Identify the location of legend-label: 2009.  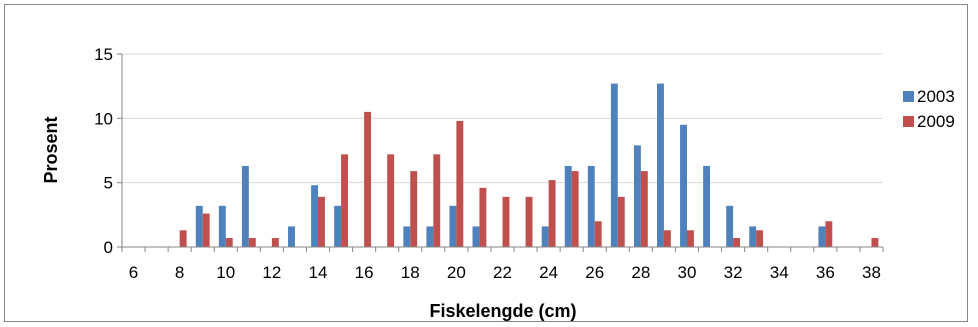
(936, 121).